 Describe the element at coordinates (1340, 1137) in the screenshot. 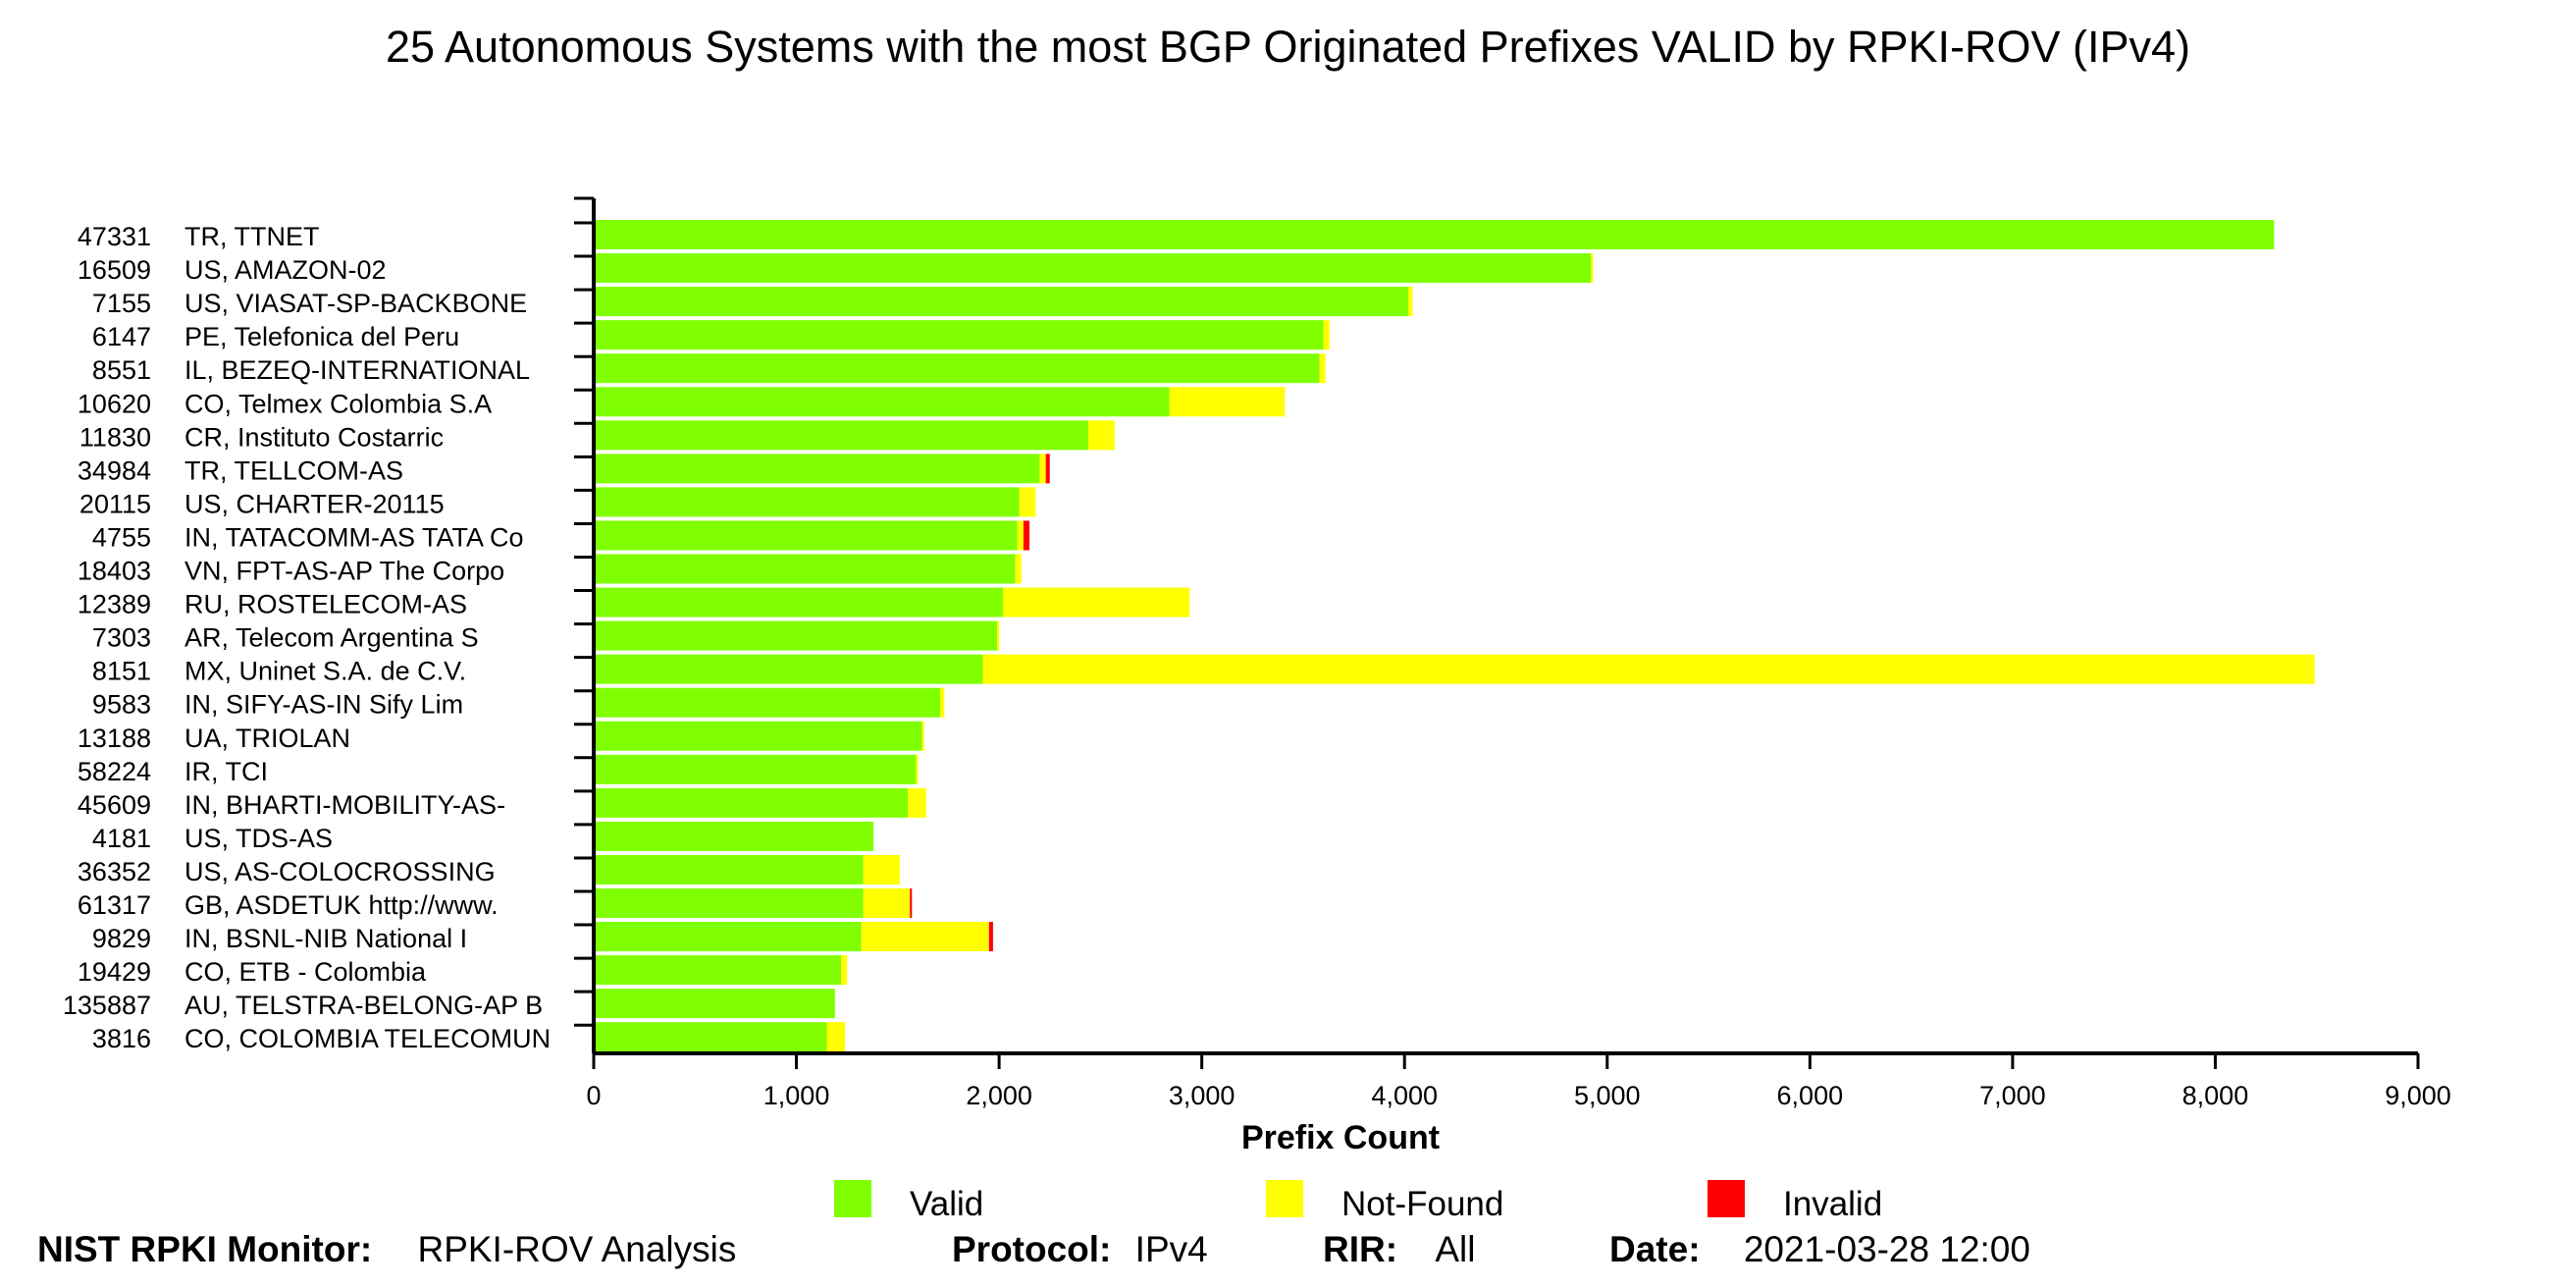

I see `x-axis-title: Prefix Count` at that location.